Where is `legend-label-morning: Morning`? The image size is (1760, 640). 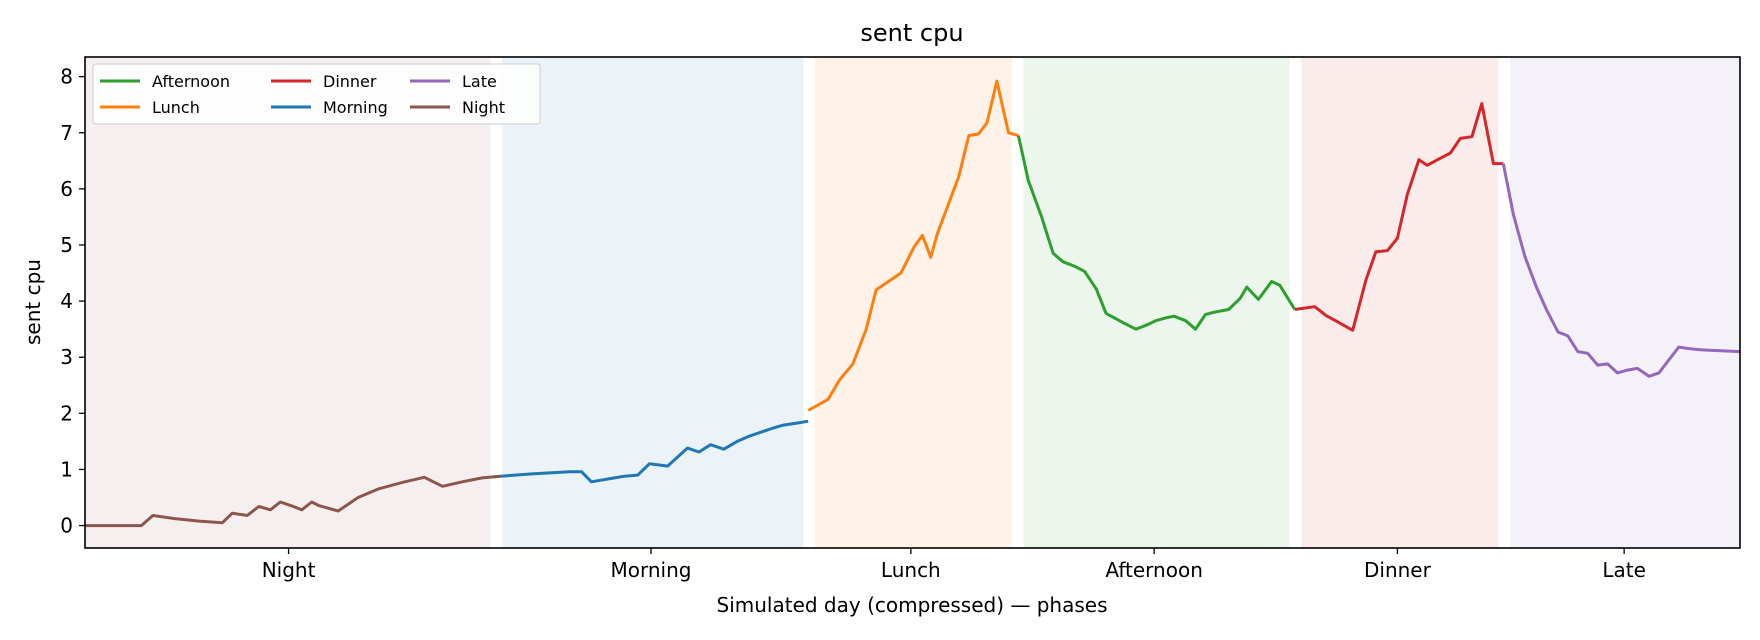
legend-label-morning: Morning is located at coordinates (355, 107).